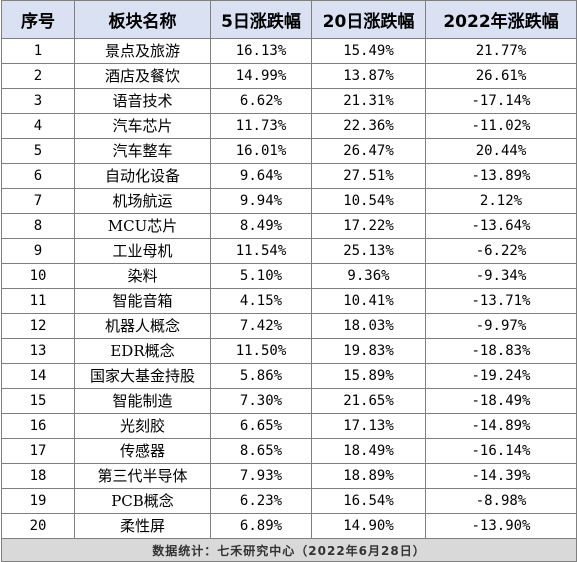  I want to click on table-row: 3 语音技术 6.62% 21.31% -17.14%, so click(289, 101).